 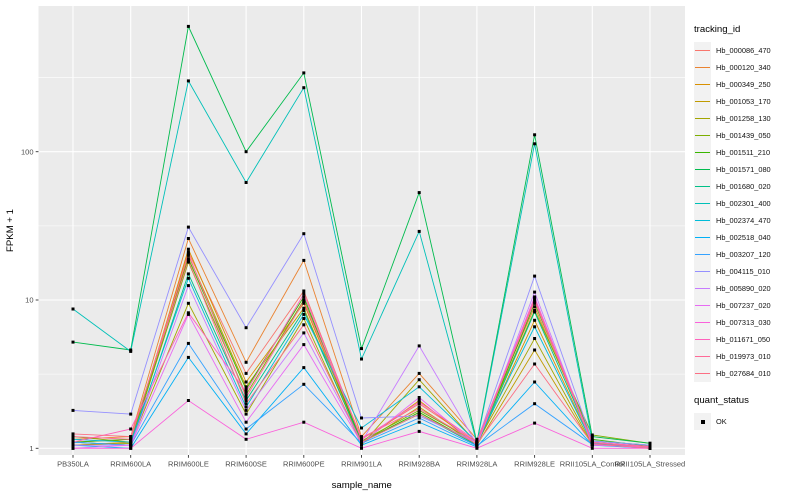 I want to click on legend-item-label: Hb_002518_040, so click(x=743, y=237).